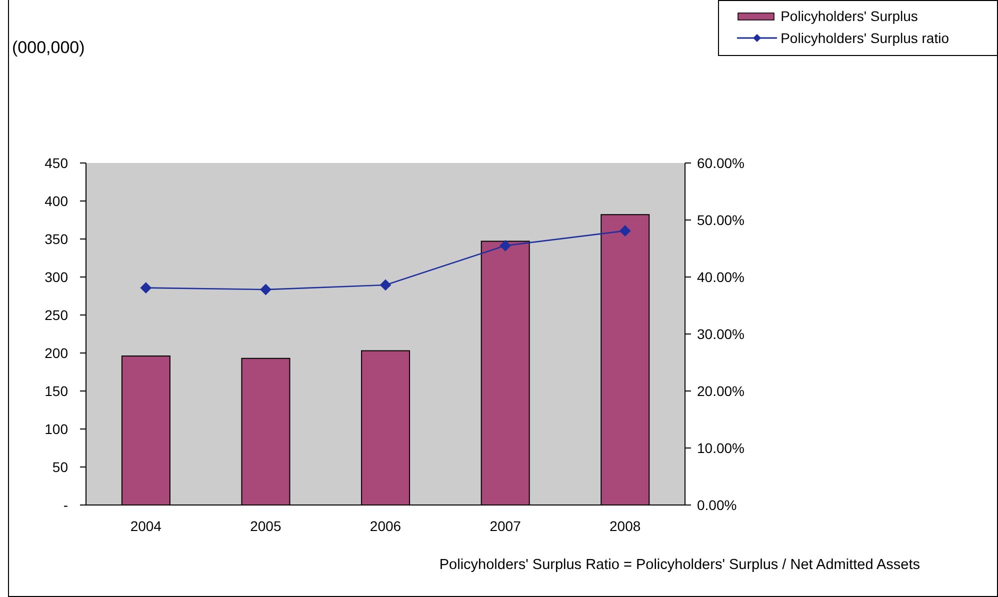 This screenshot has width=998, height=597. What do you see at coordinates (717, 504) in the screenshot?
I see `y2-tick-label: 0.00%` at bounding box center [717, 504].